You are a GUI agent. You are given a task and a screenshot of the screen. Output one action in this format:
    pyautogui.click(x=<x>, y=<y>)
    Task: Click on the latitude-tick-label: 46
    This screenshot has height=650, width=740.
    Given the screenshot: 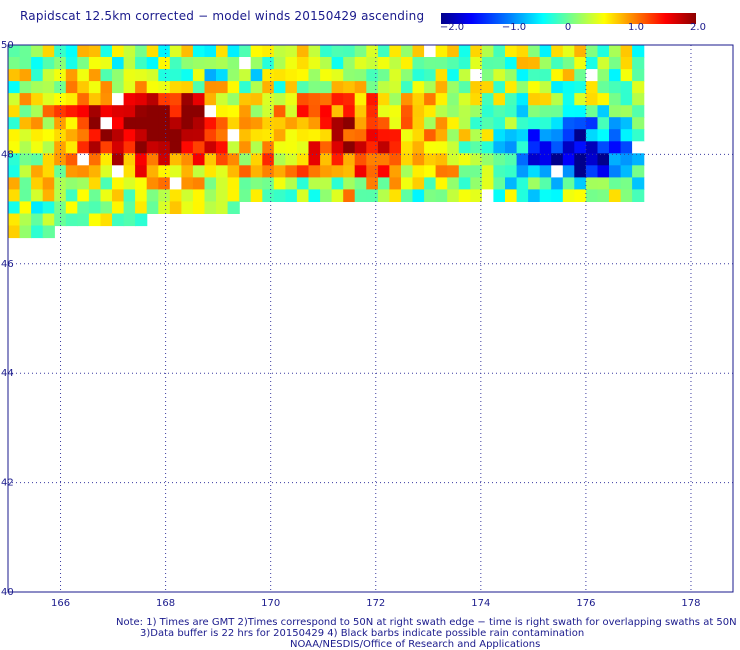 What is the action you would take?
    pyautogui.click(x=7, y=264)
    